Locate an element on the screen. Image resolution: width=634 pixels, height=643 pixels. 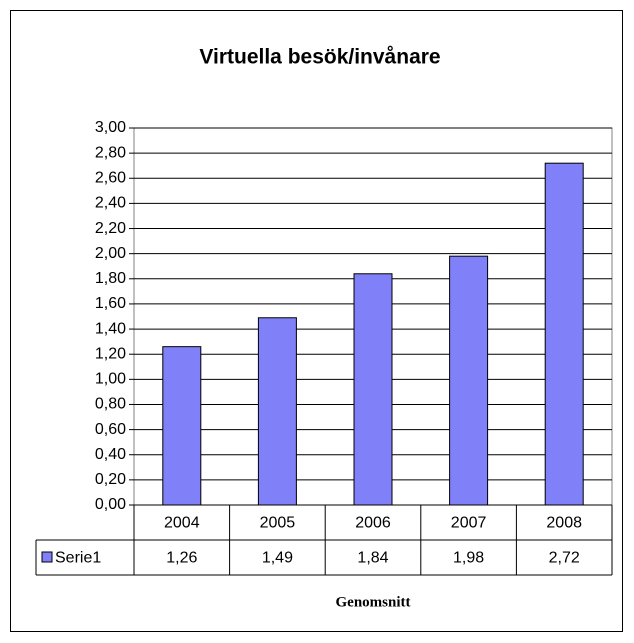
y-tick-label: 3,00 is located at coordinates (110, 127).